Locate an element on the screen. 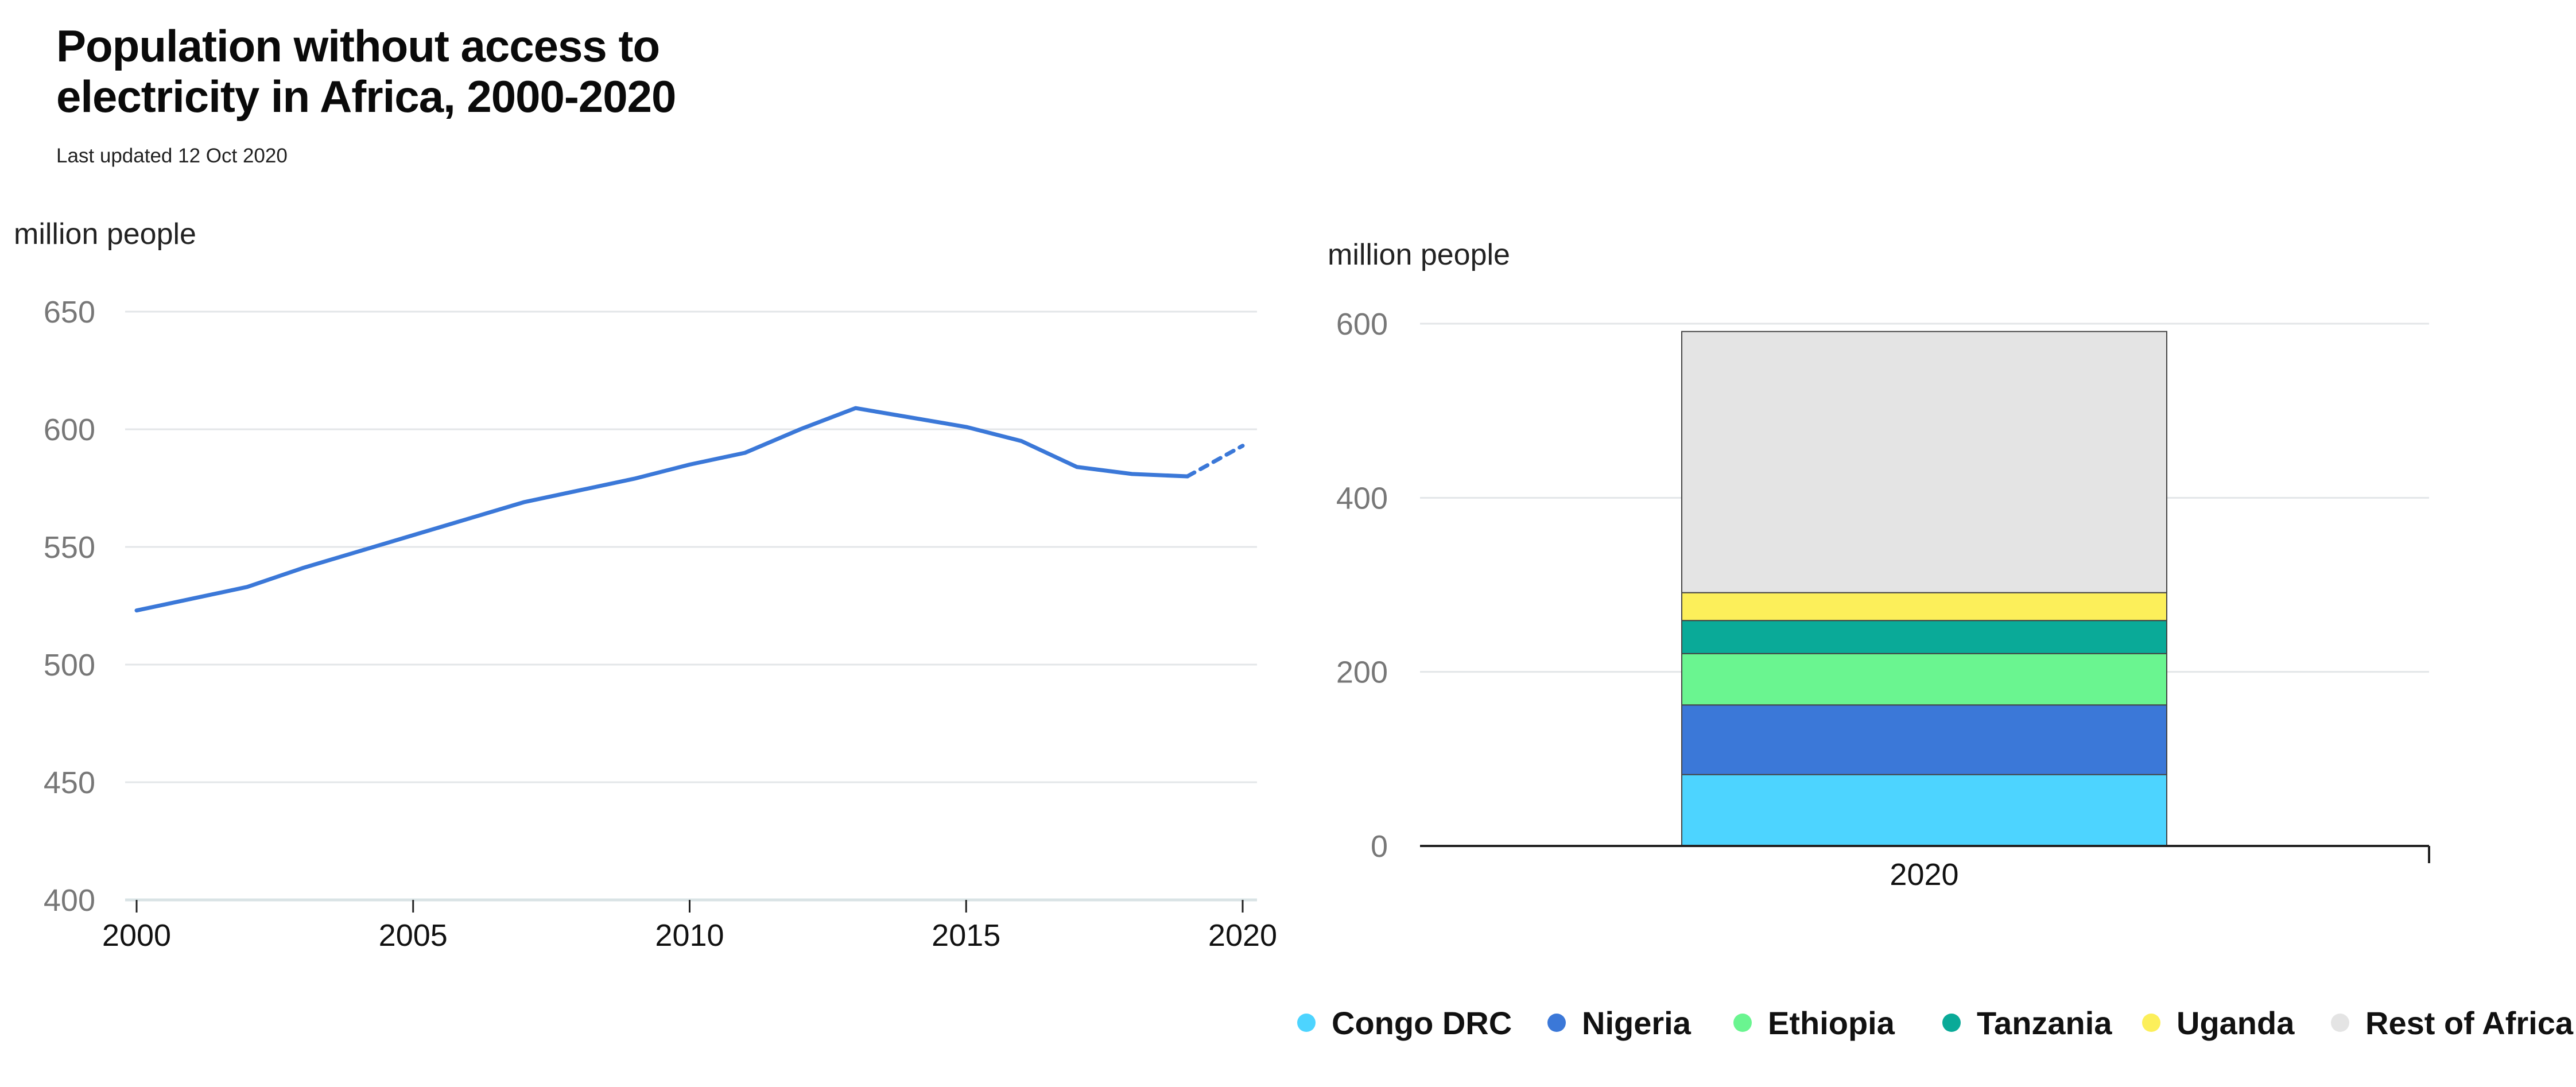  line-series-projection is located at coordinates (1215, 461).